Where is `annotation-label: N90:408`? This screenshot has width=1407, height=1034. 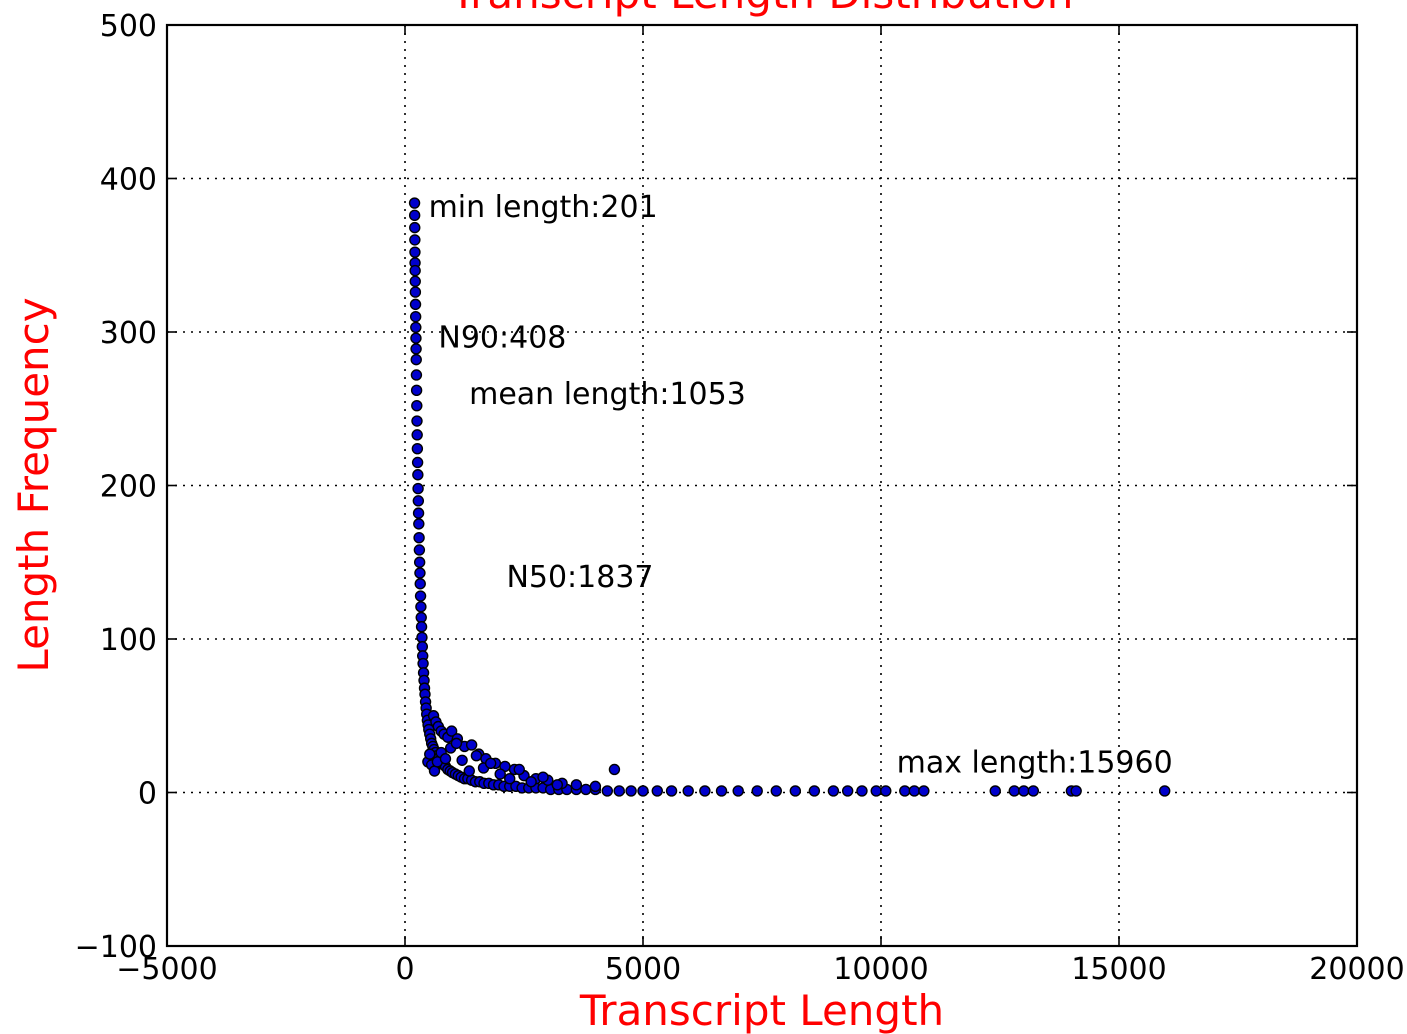
annotation-label: N90:408 is located at coordinates (502, 337).